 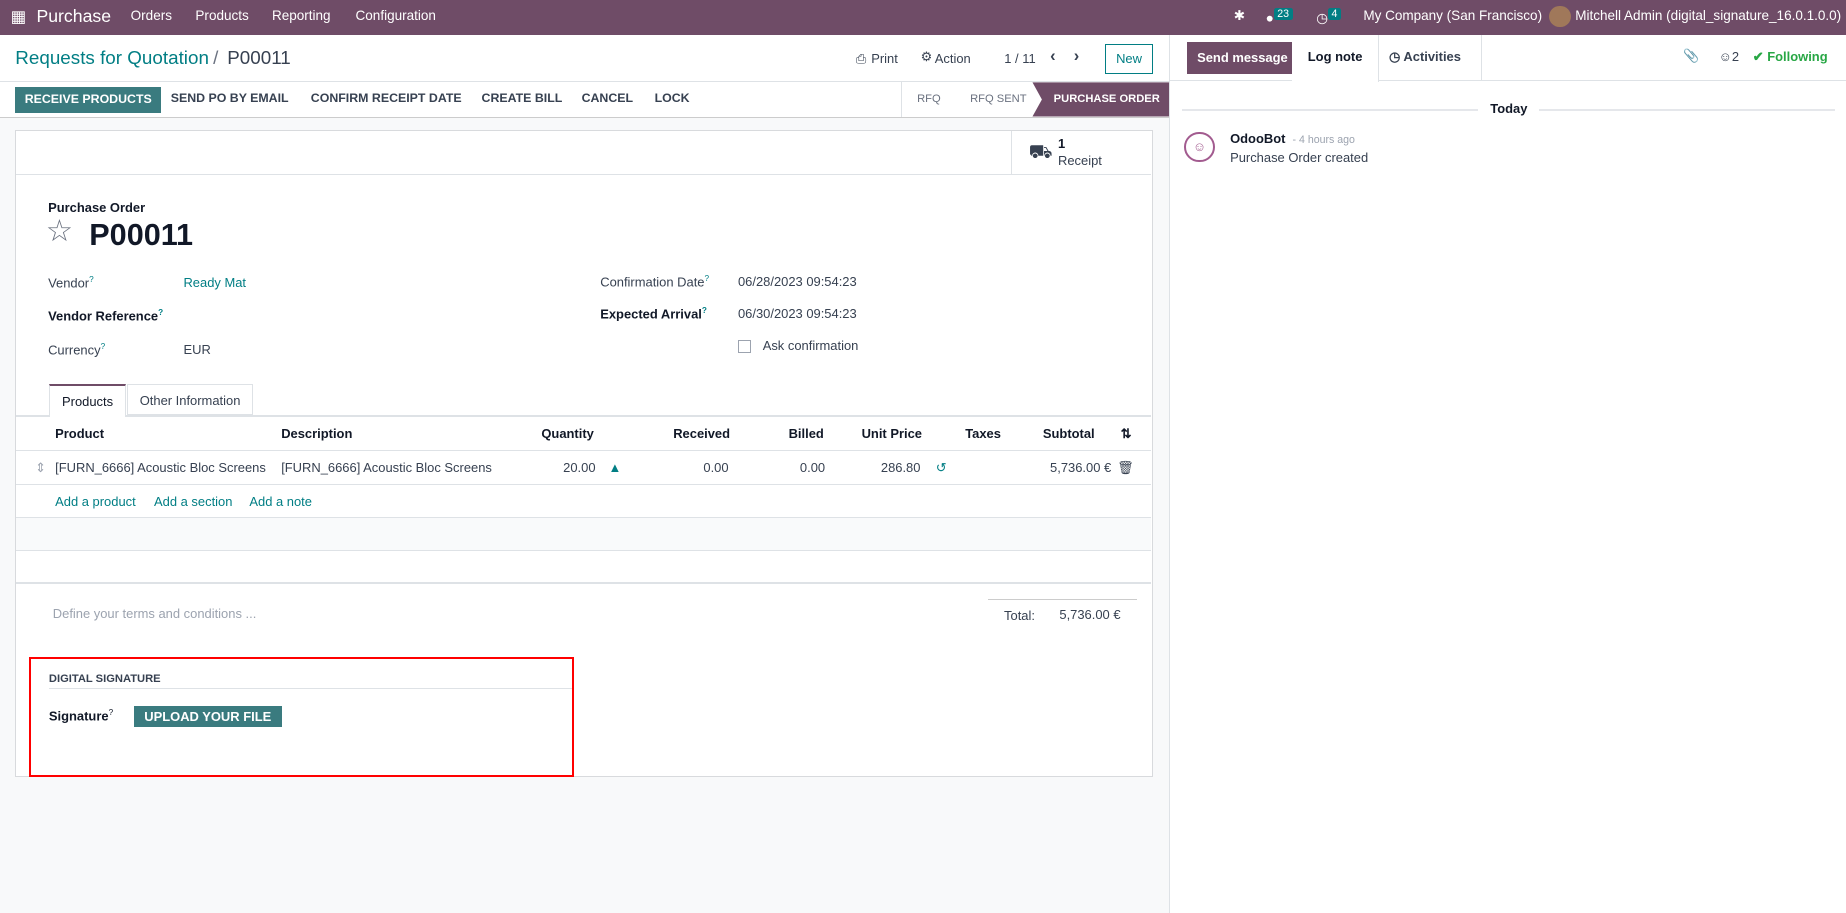 I want to click on app-name: Purchase, so click(x=74, y=15).